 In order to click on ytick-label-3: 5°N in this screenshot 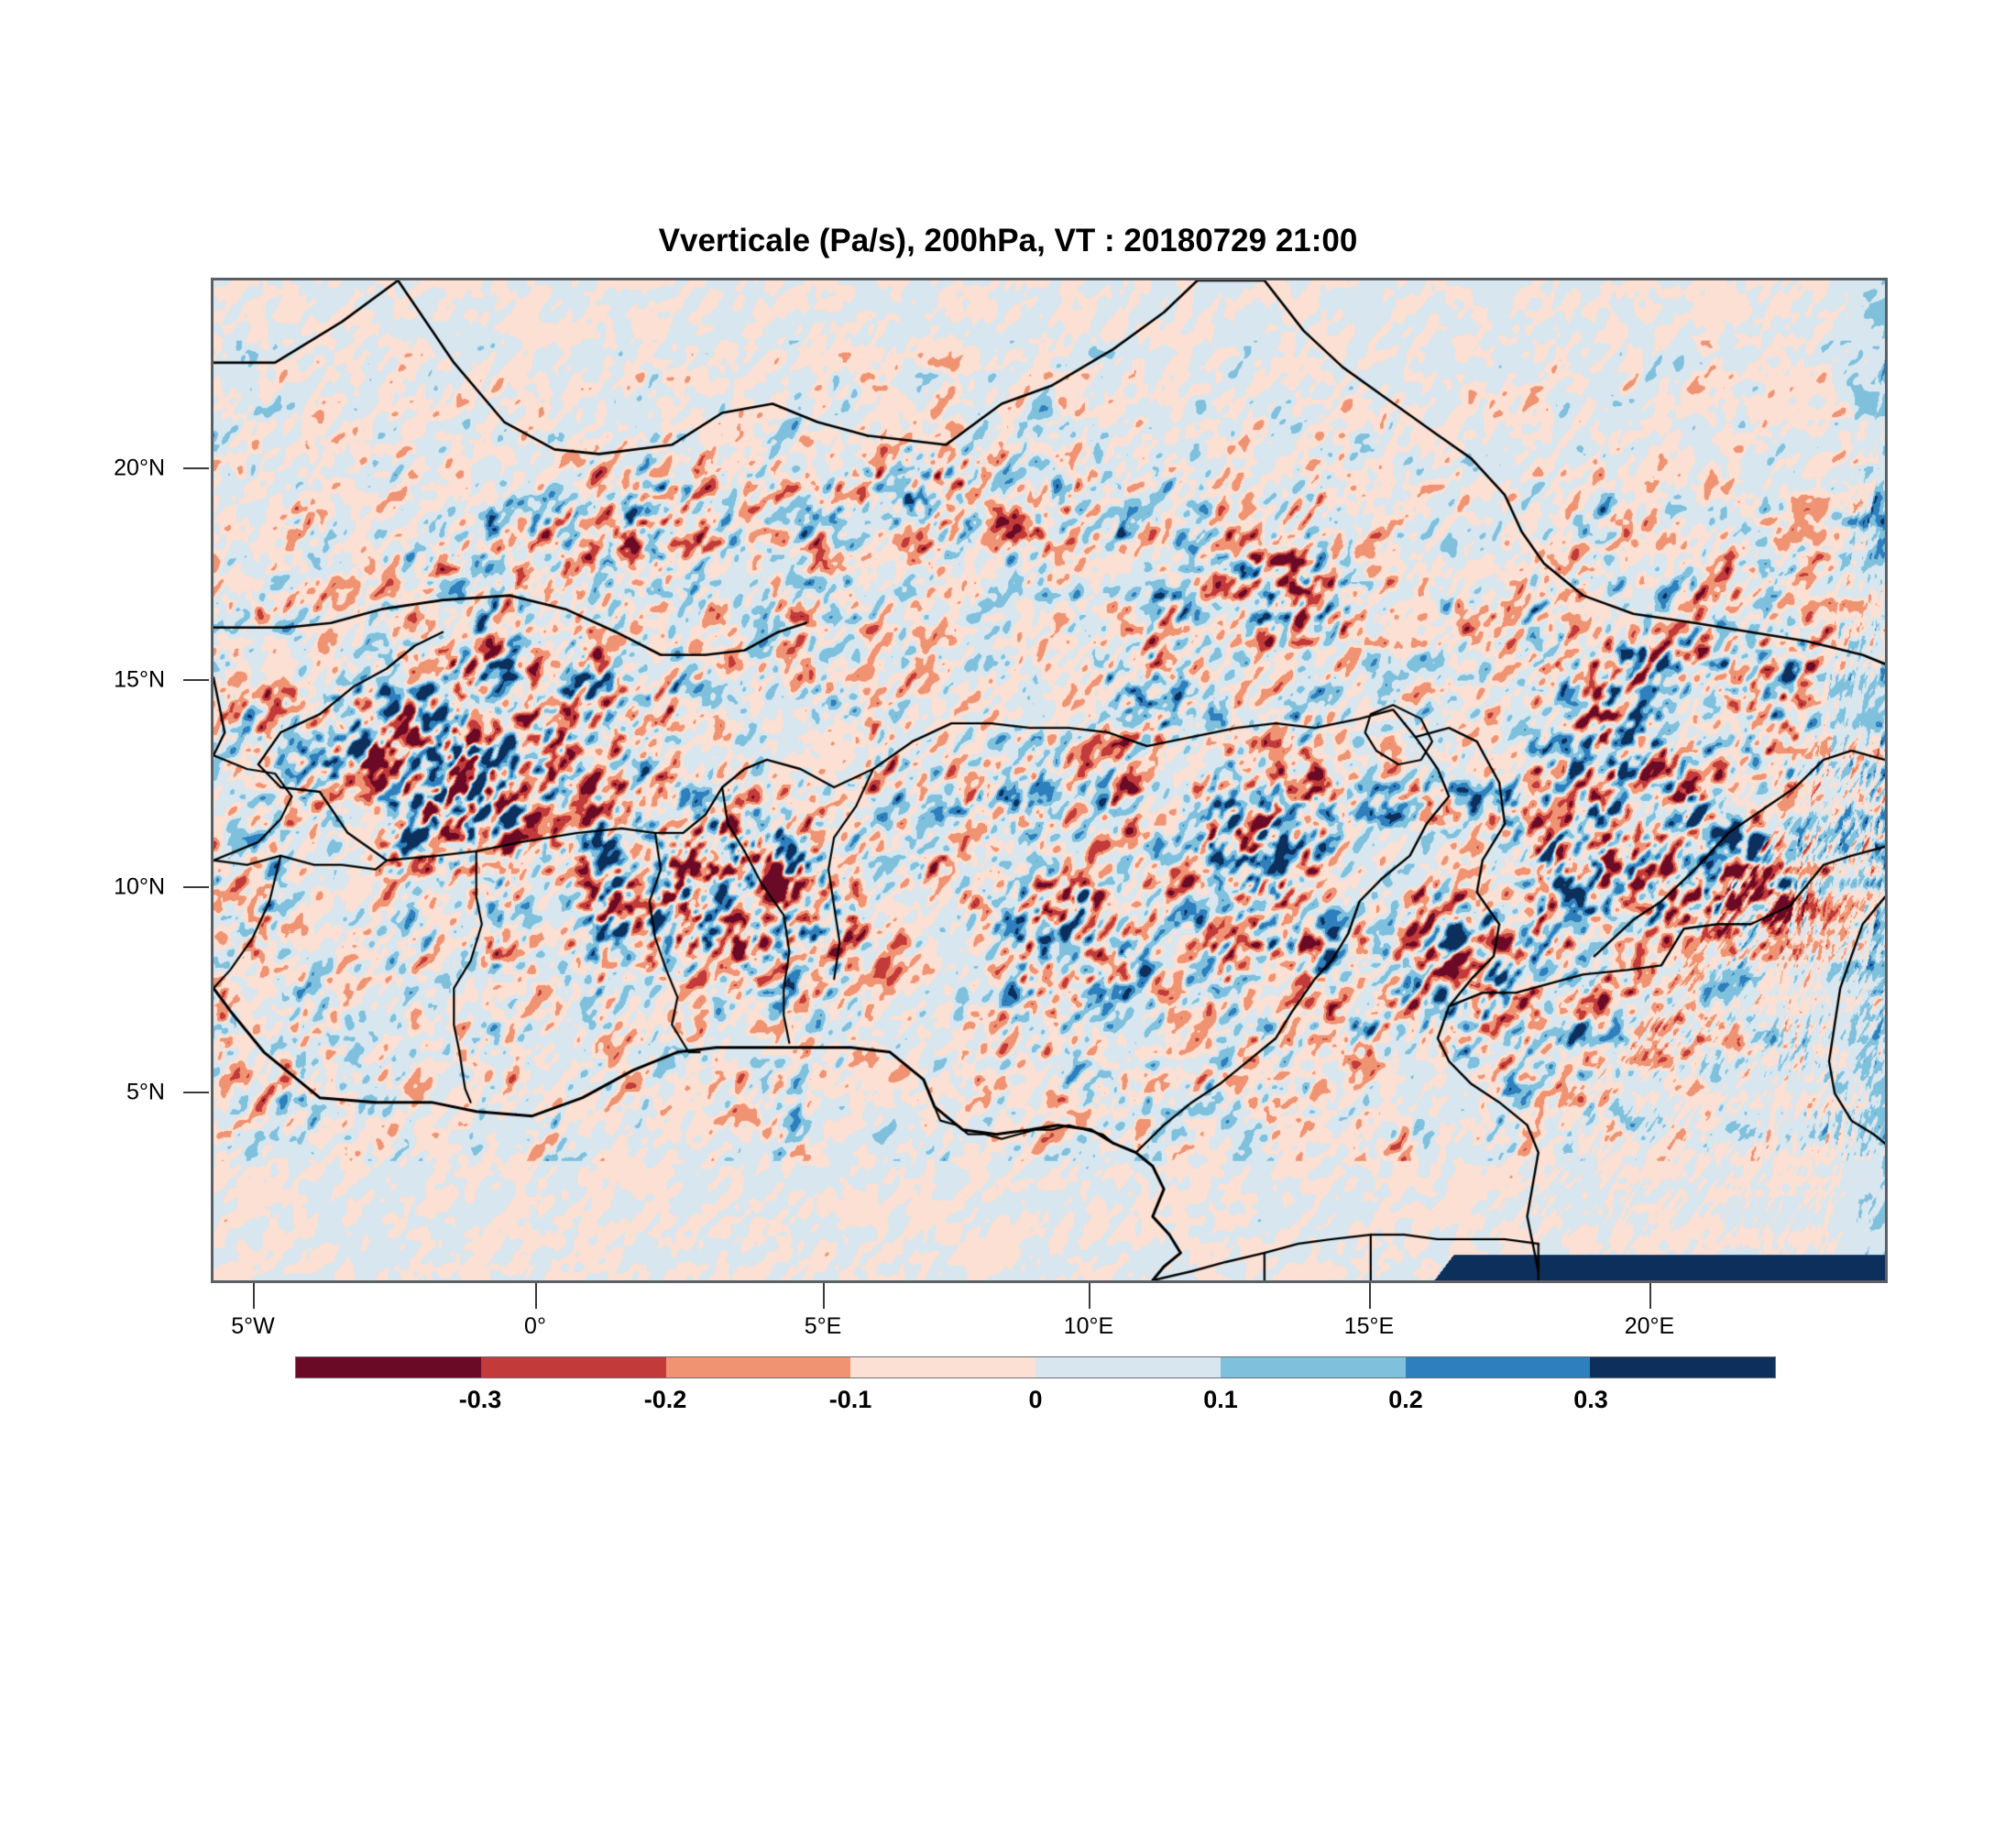, I will do `click(145, 1092)`.